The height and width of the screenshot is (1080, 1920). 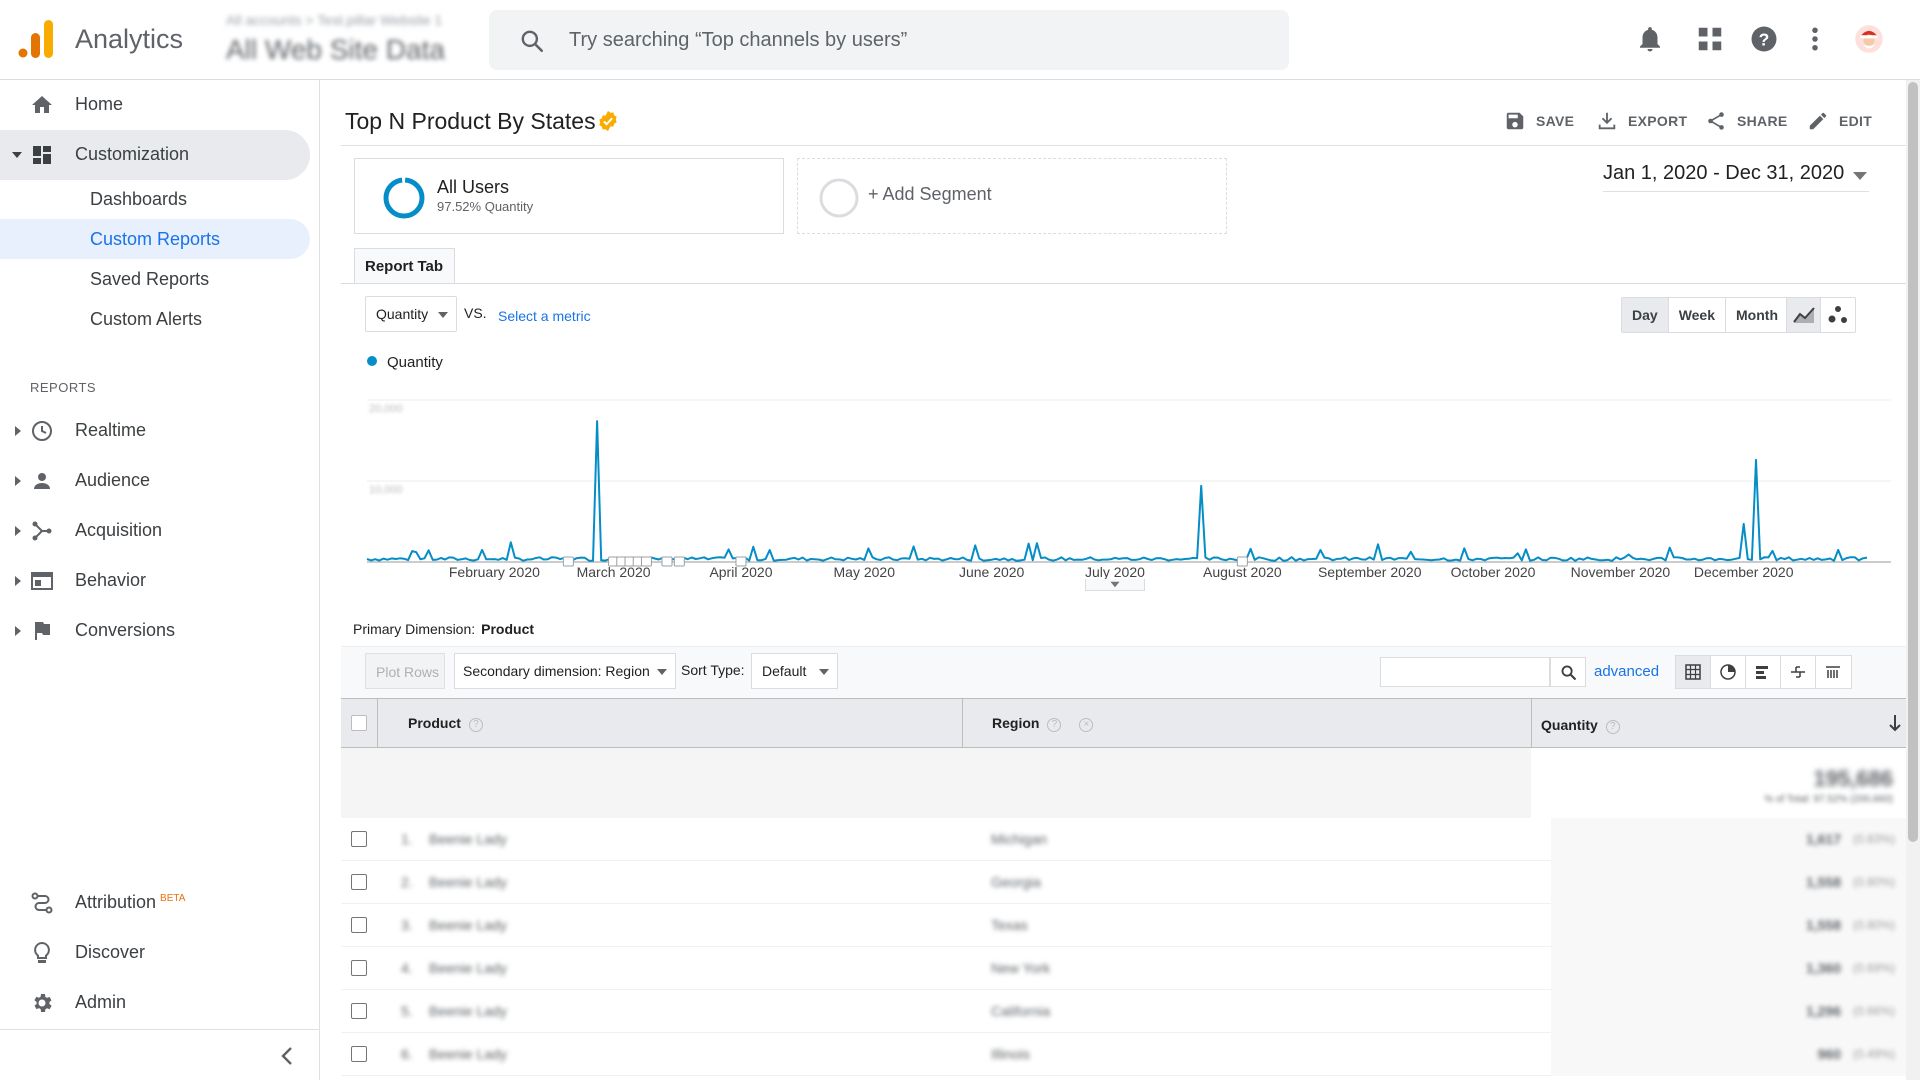 What do you see at coordinates (794, 671) in the screenshot?
I see `sort-type-select: Default` at bounding box center [794, 671].